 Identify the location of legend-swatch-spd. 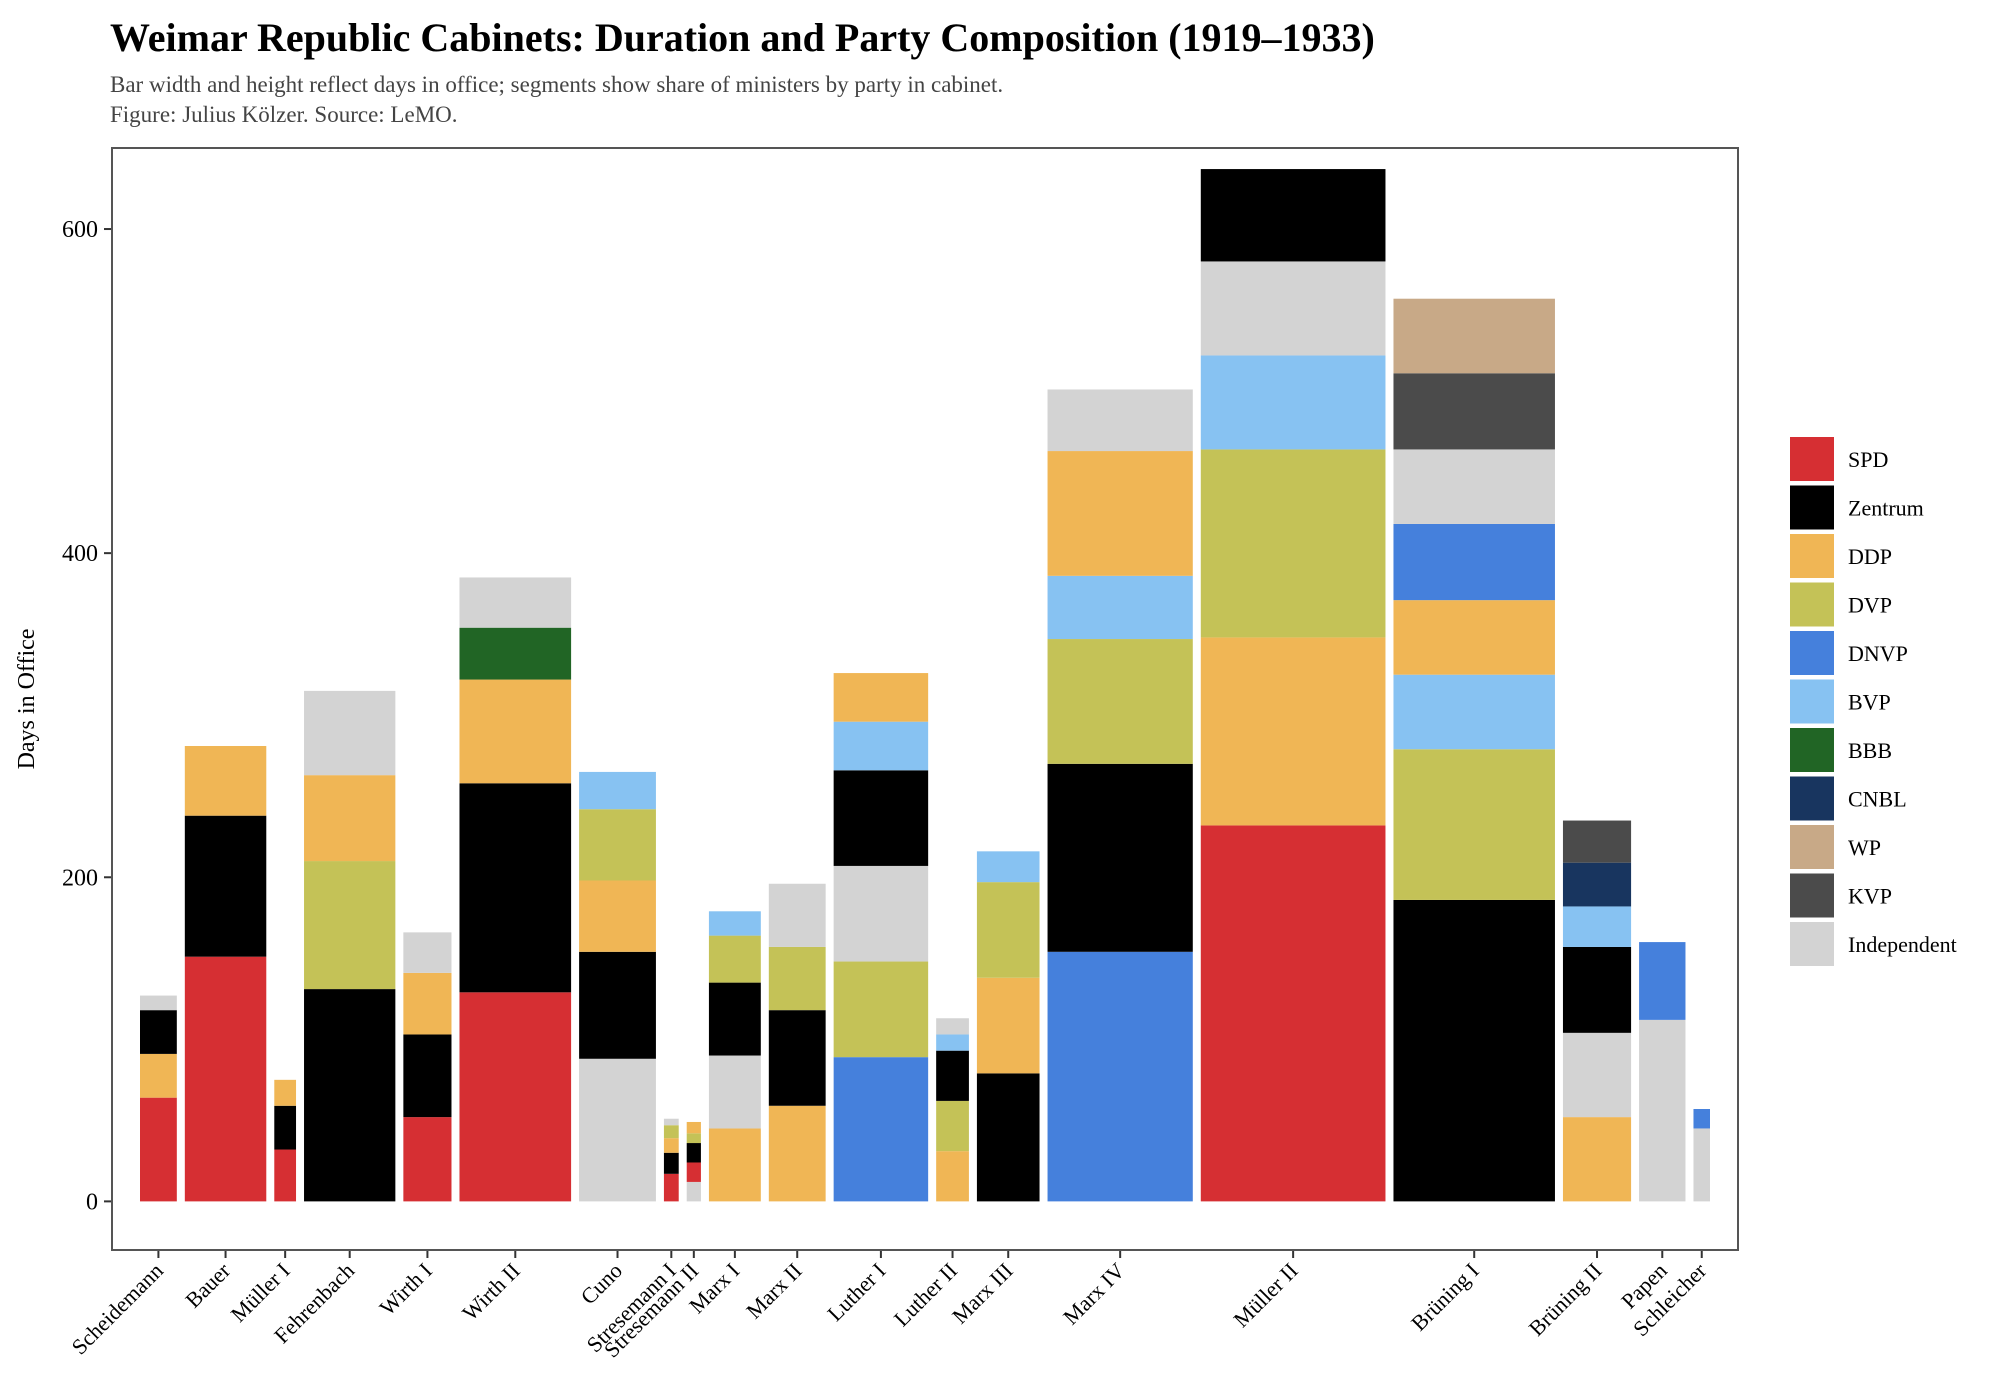
(1812, 459).